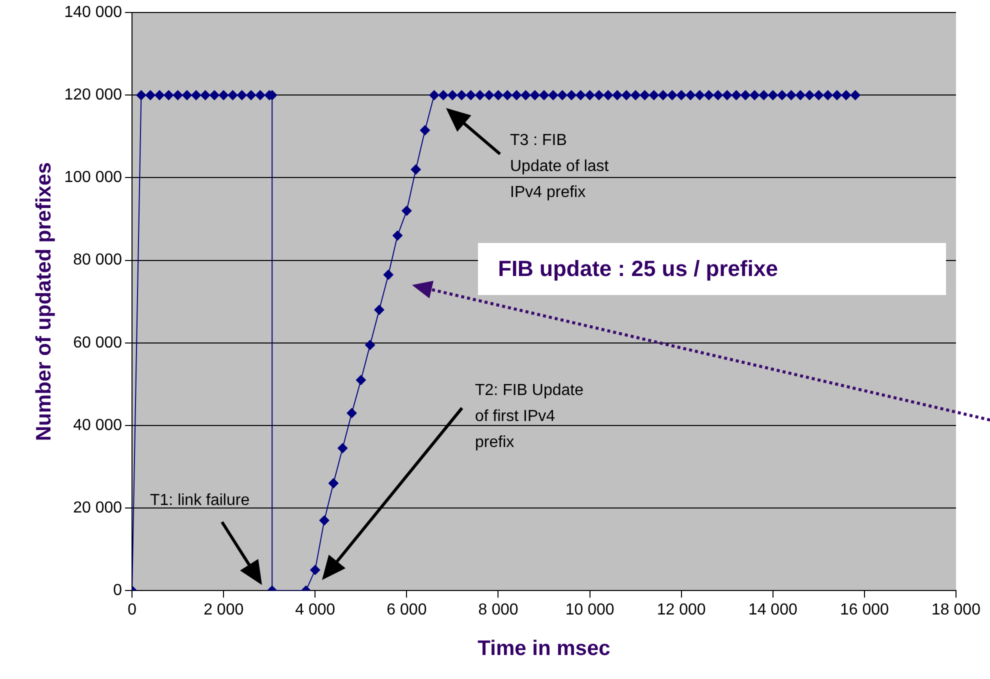 Image resolution: width=990 pixels, height=679 pixels. Describe the element at coordinates (93, 95) in the screenshot. I see `y-tick-label: 120 000` at that location.